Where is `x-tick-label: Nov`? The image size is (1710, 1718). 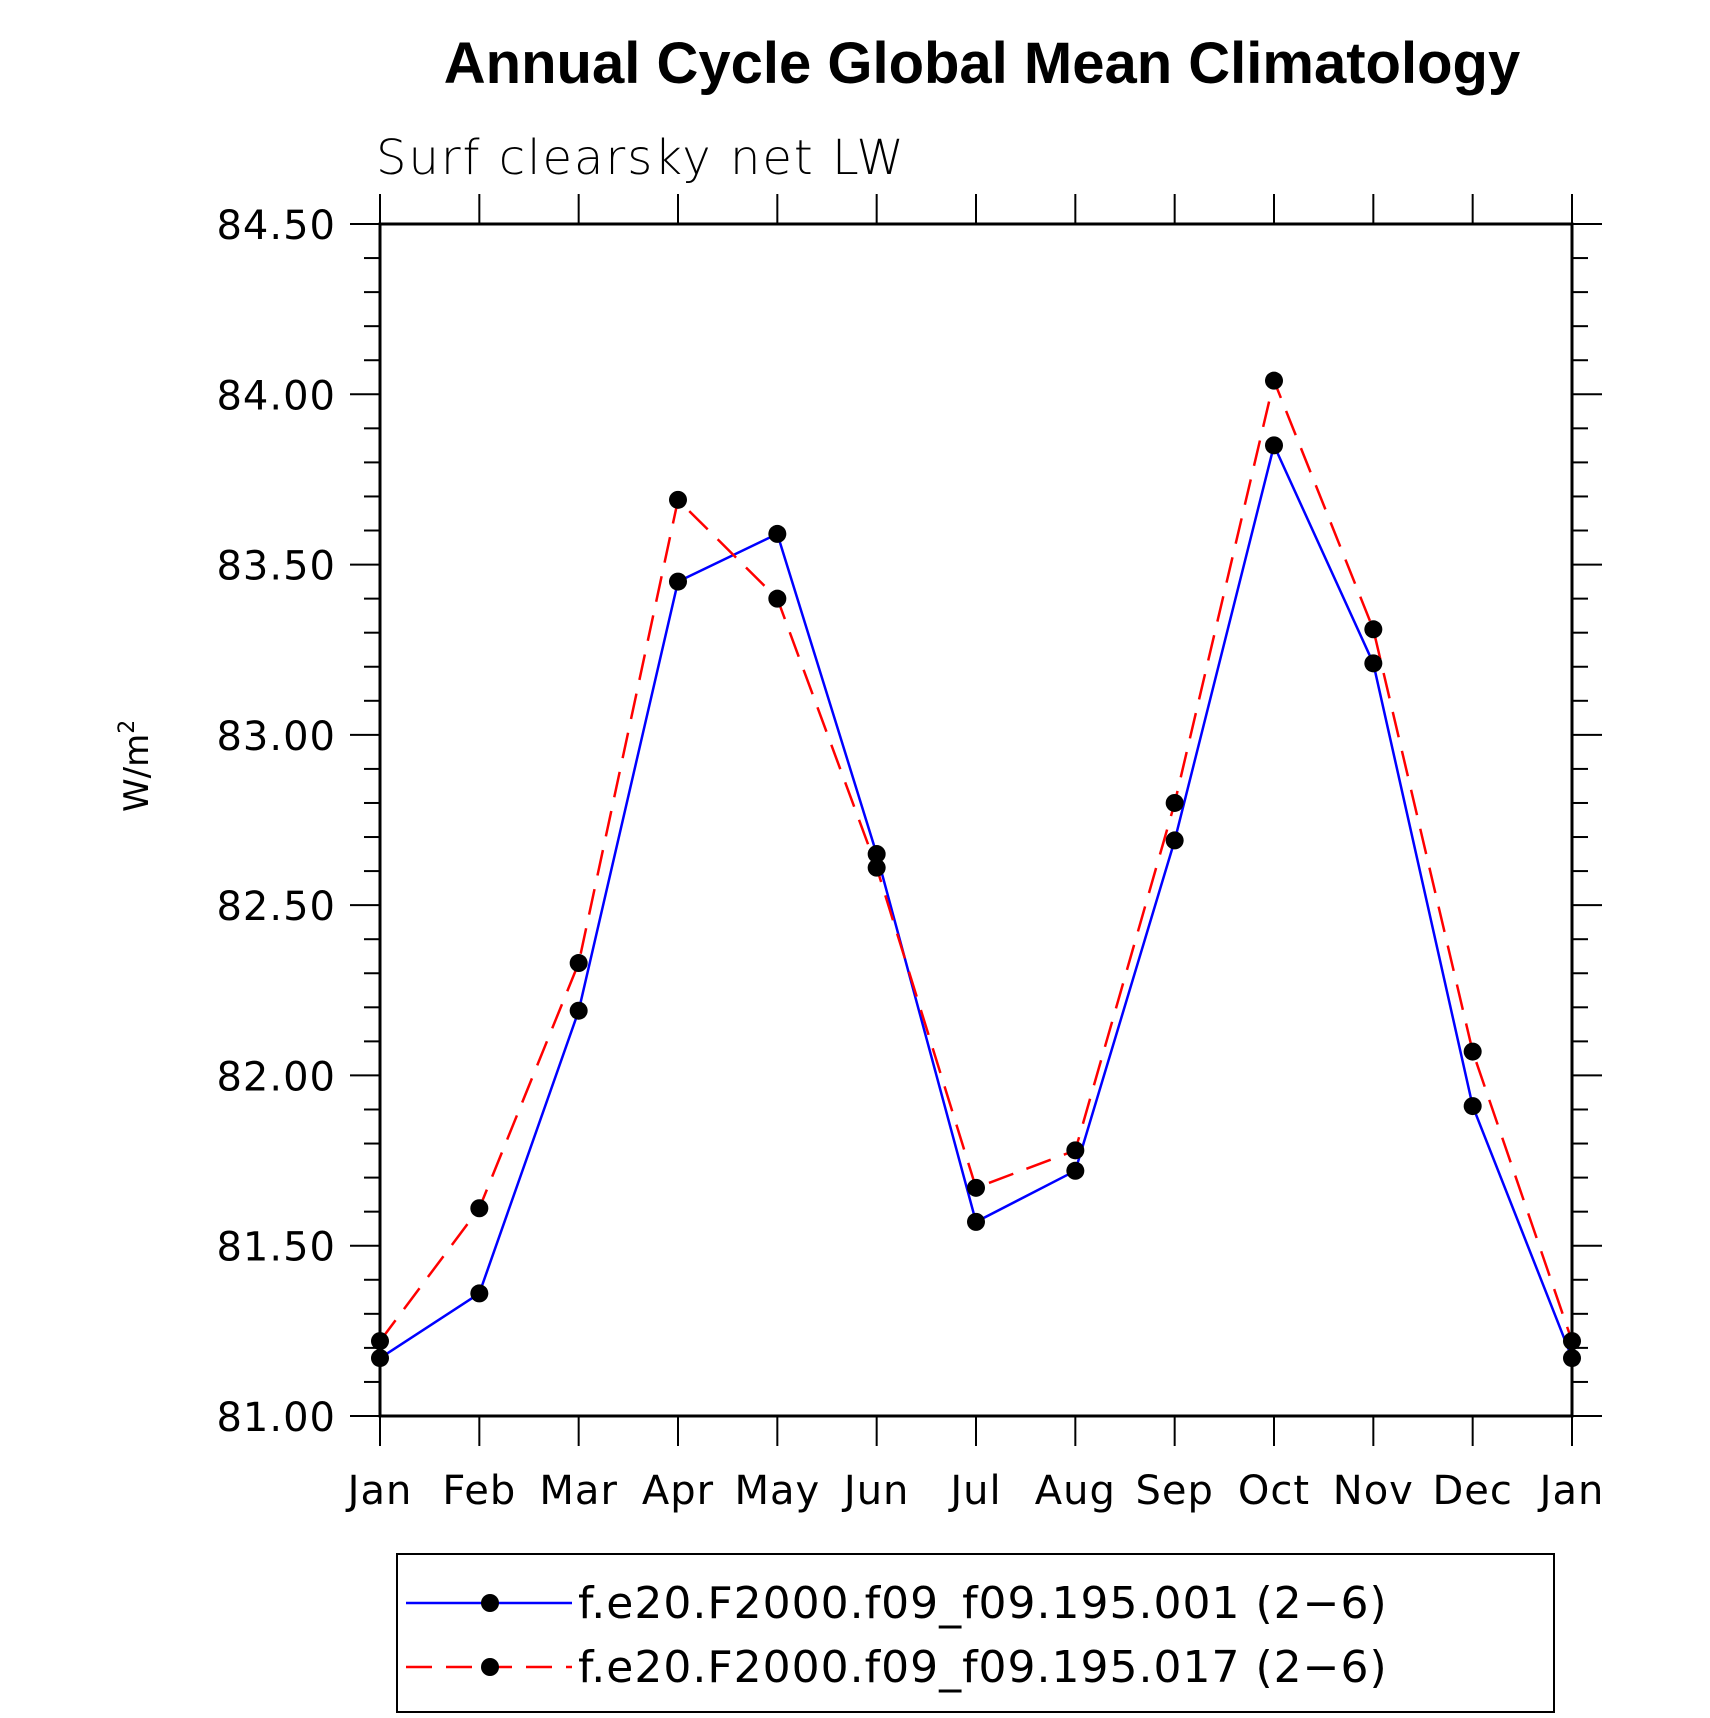 x-tick-label: Nov is located at coordinates (1373, 1491).